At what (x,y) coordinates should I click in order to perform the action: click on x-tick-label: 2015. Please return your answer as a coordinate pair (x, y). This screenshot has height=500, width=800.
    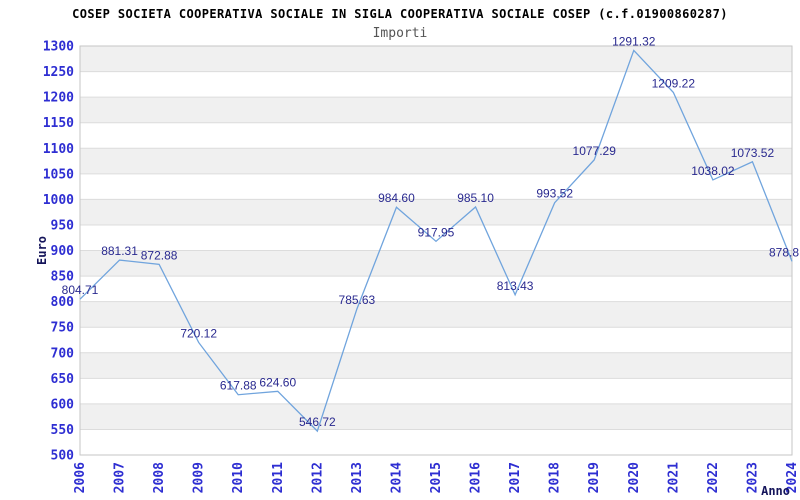
    Looking at the image, I should click on (436, 477).